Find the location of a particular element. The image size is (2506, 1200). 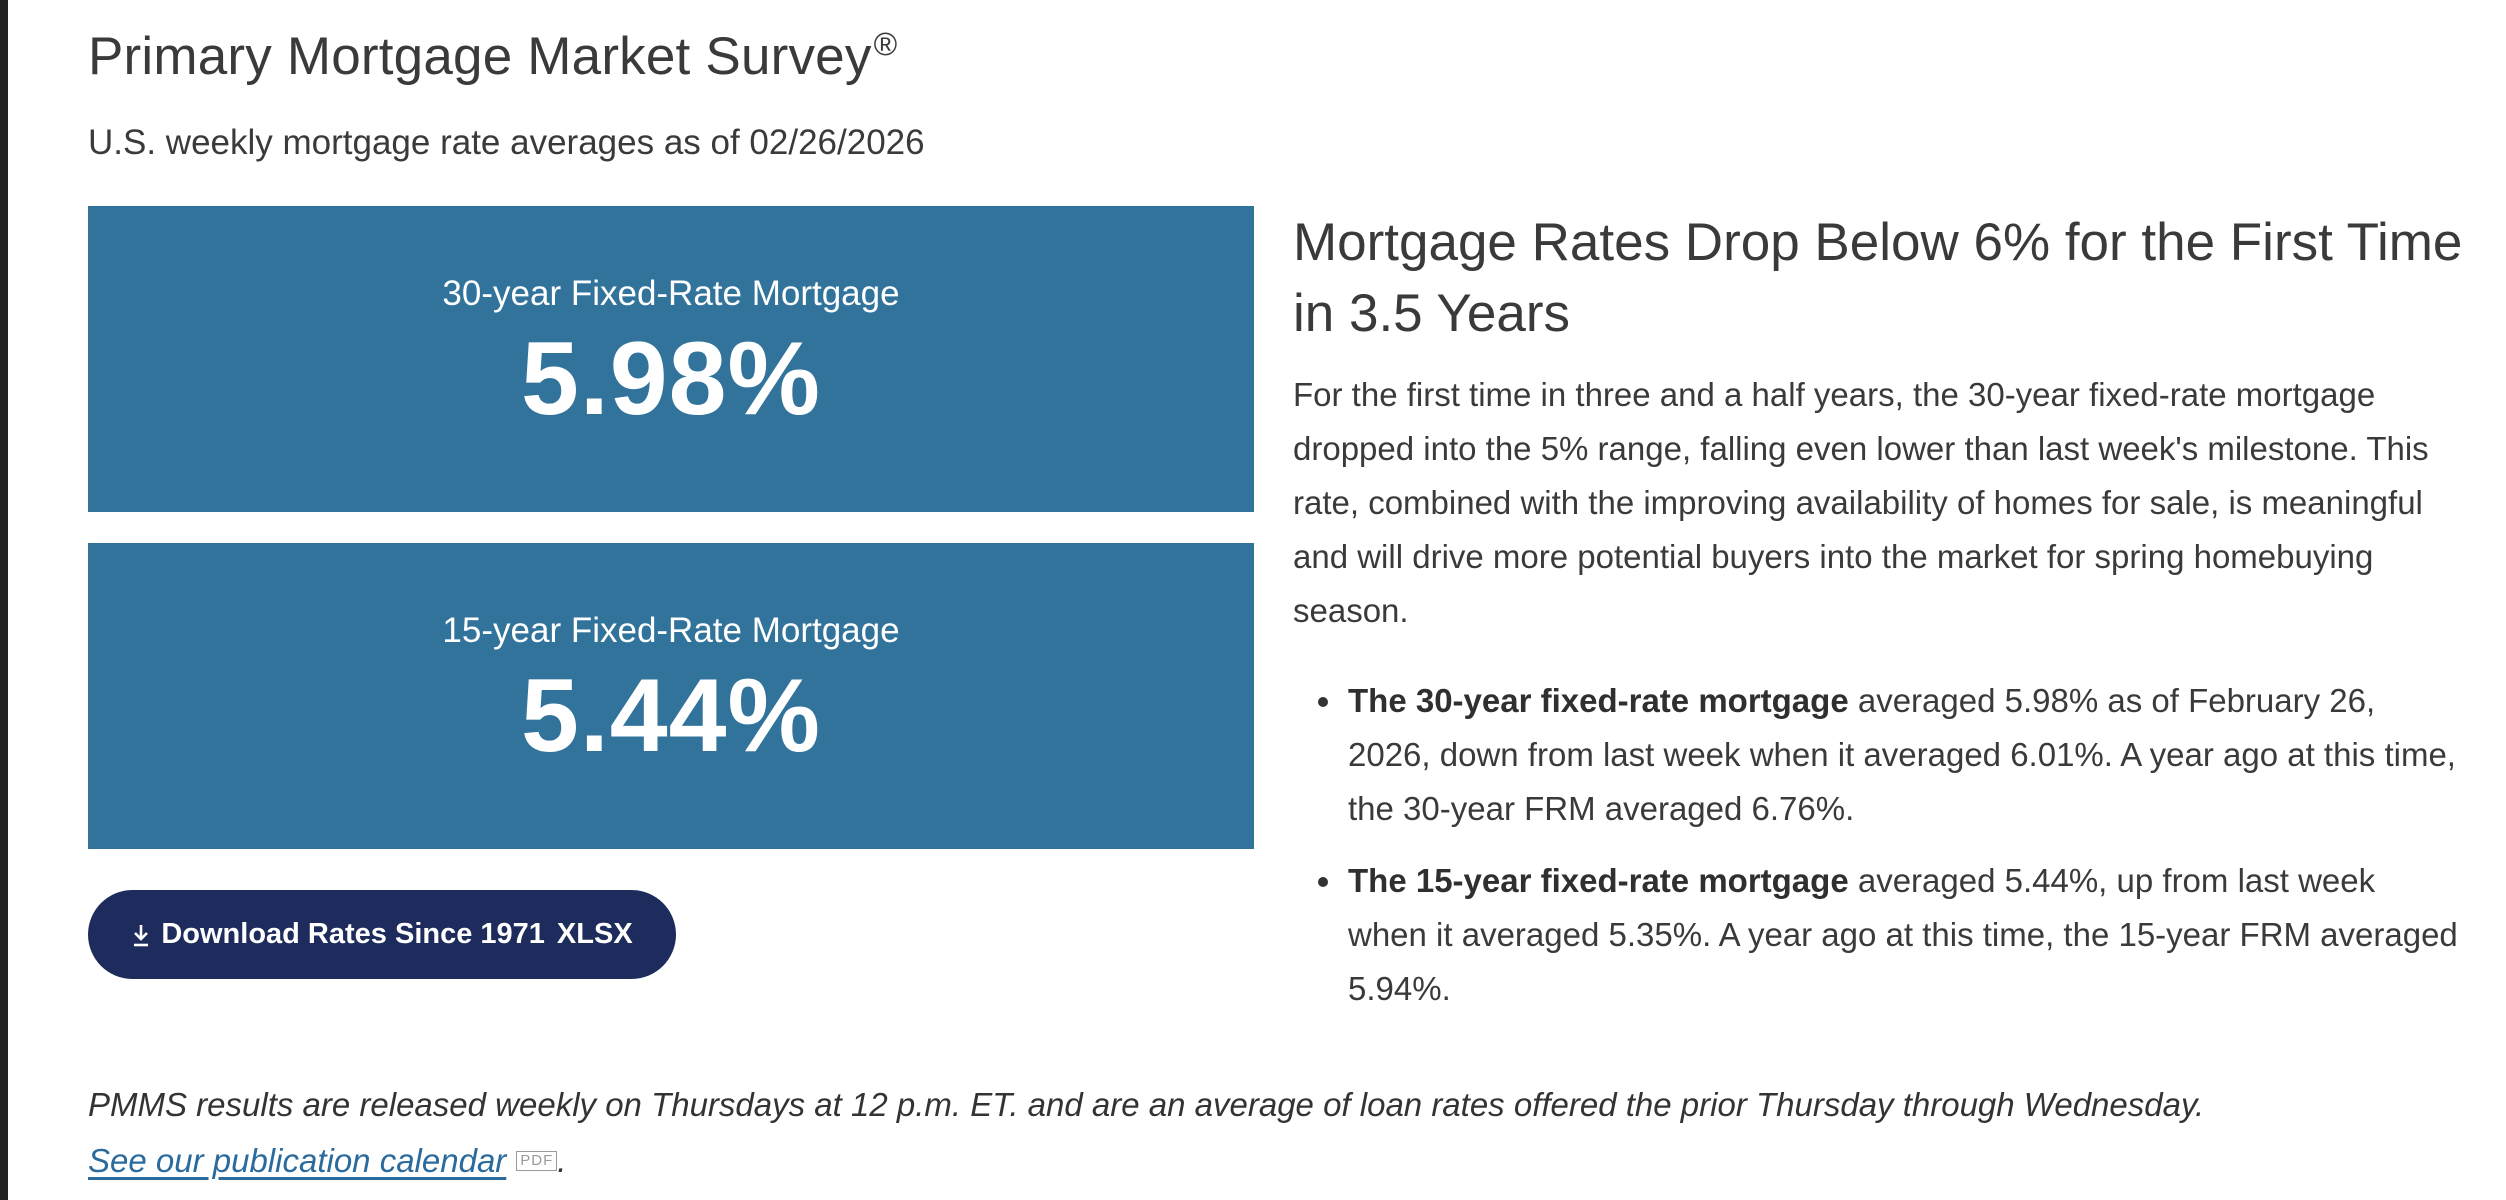

bullet-bold-30-year: The 30-year fixed-rate mortgage is located at coordinates (1598, 700).